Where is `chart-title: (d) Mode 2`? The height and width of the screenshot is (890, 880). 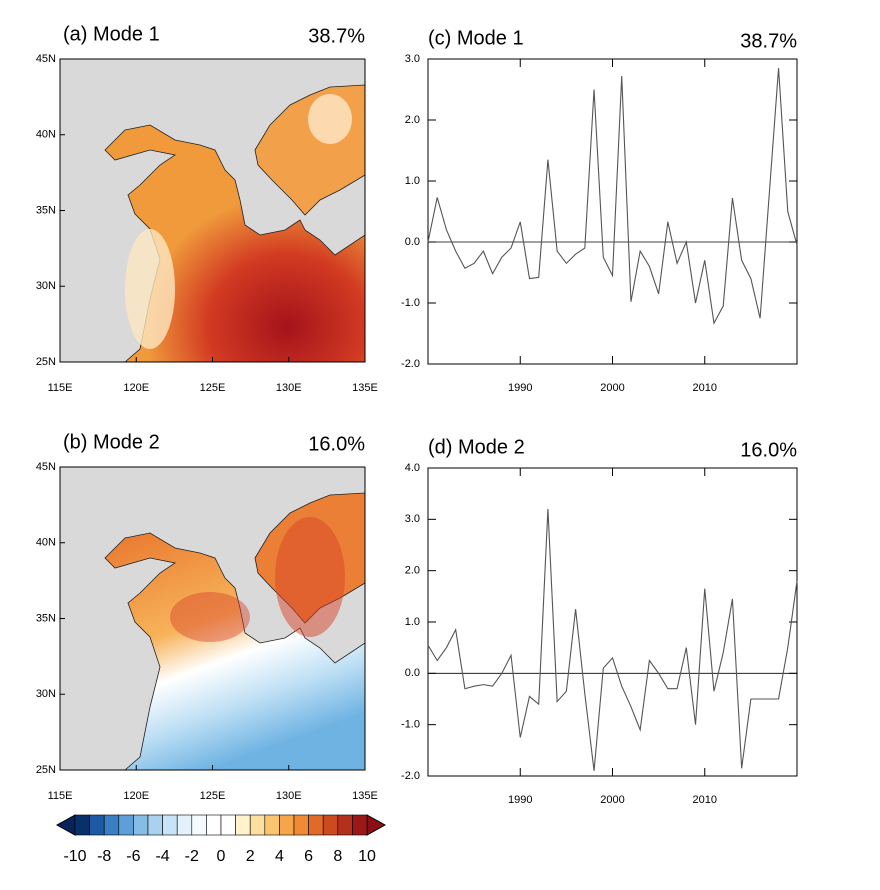
chart-title: (d) Mode 2 is located at coordinates (476, 447).